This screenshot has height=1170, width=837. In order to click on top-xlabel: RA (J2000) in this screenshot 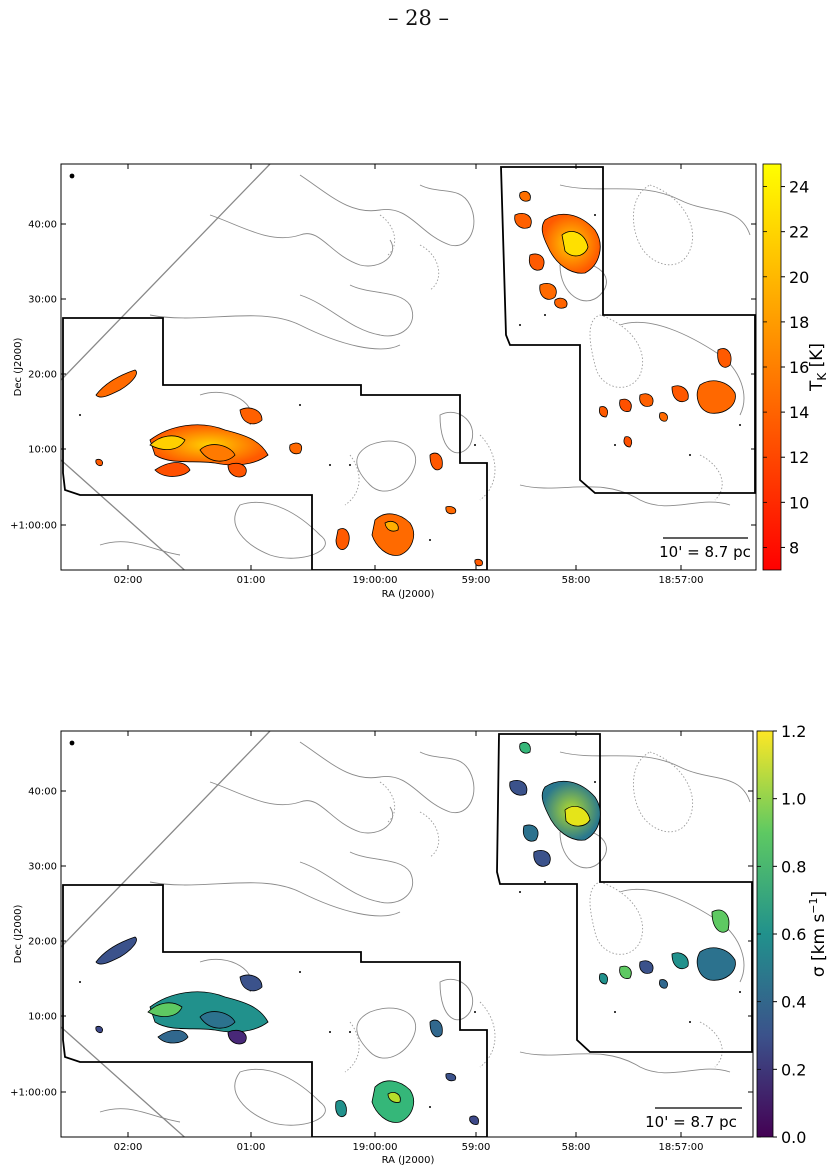, I will do `click(408, 594)`.